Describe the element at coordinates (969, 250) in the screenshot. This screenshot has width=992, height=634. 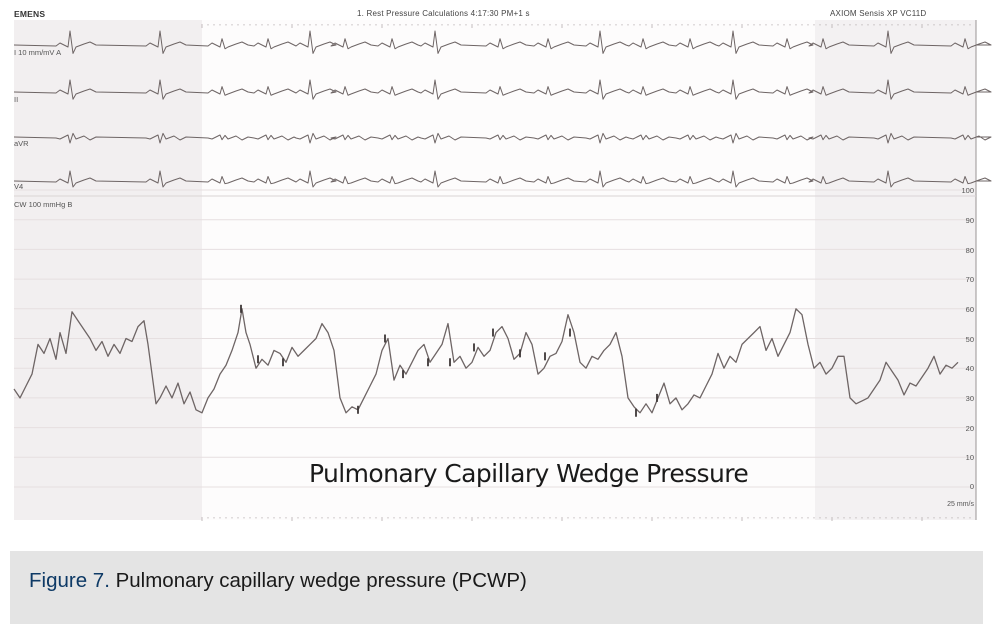
I see `y-tick-80: 80` at that location.